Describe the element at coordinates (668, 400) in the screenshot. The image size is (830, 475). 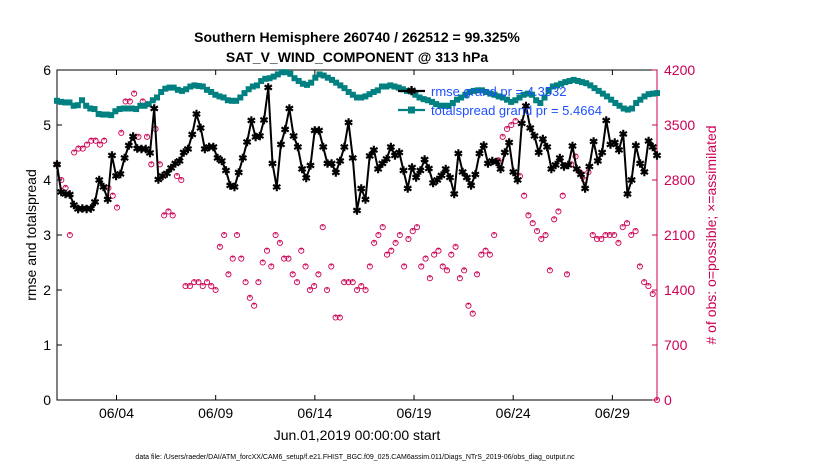
I see `y-right-tick-label: 0` at that location.